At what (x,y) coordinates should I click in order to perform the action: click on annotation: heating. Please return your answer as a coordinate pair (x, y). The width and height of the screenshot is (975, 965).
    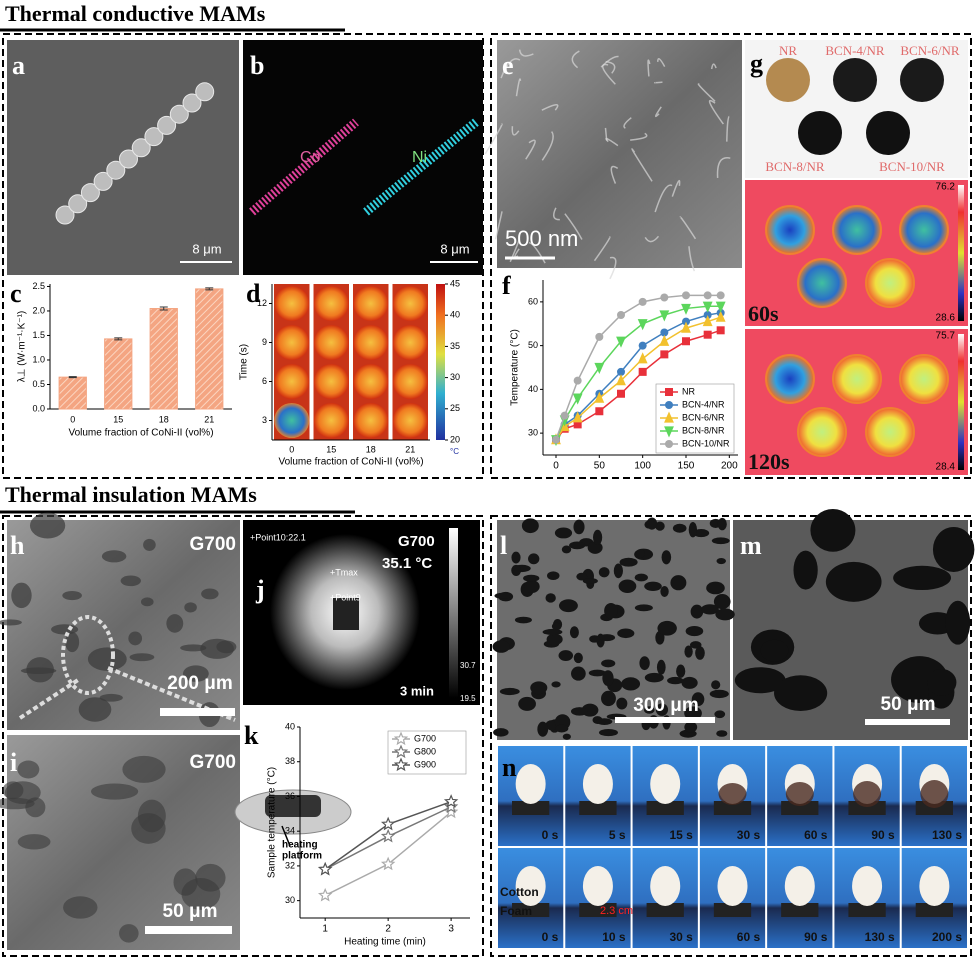
    Looking at the image, I should click on (300, 845).